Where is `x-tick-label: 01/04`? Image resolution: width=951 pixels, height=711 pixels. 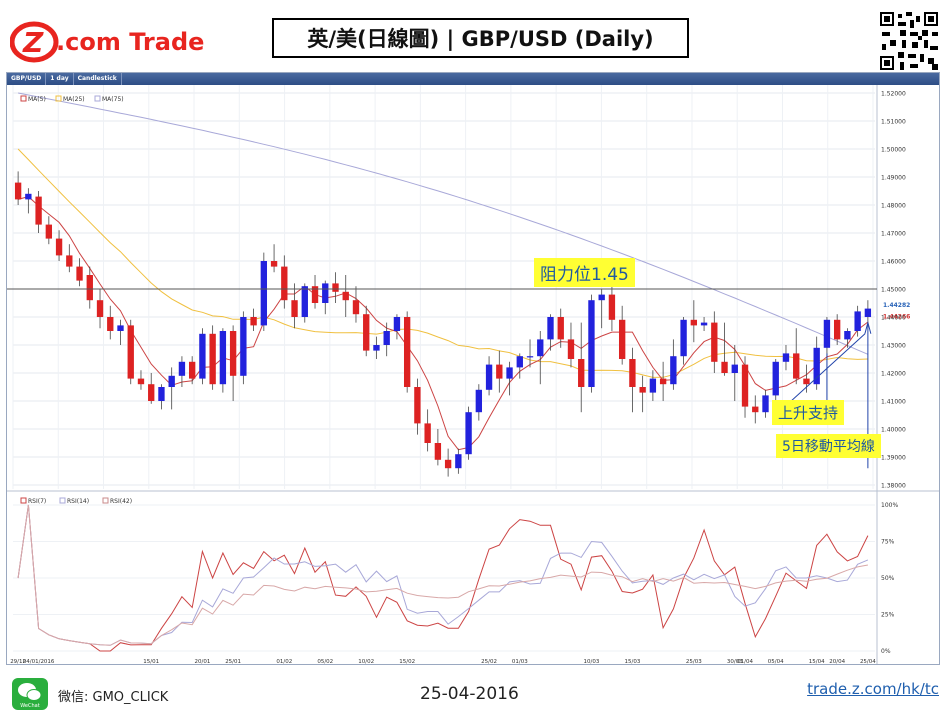 x-tick-label: 01/04 is located at coordinates (745, 661).